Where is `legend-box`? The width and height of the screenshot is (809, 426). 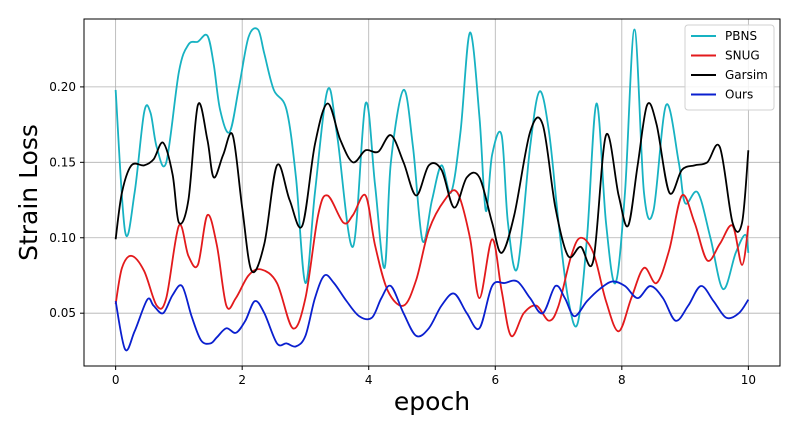 legend-box is located at coordinates (729, 67).